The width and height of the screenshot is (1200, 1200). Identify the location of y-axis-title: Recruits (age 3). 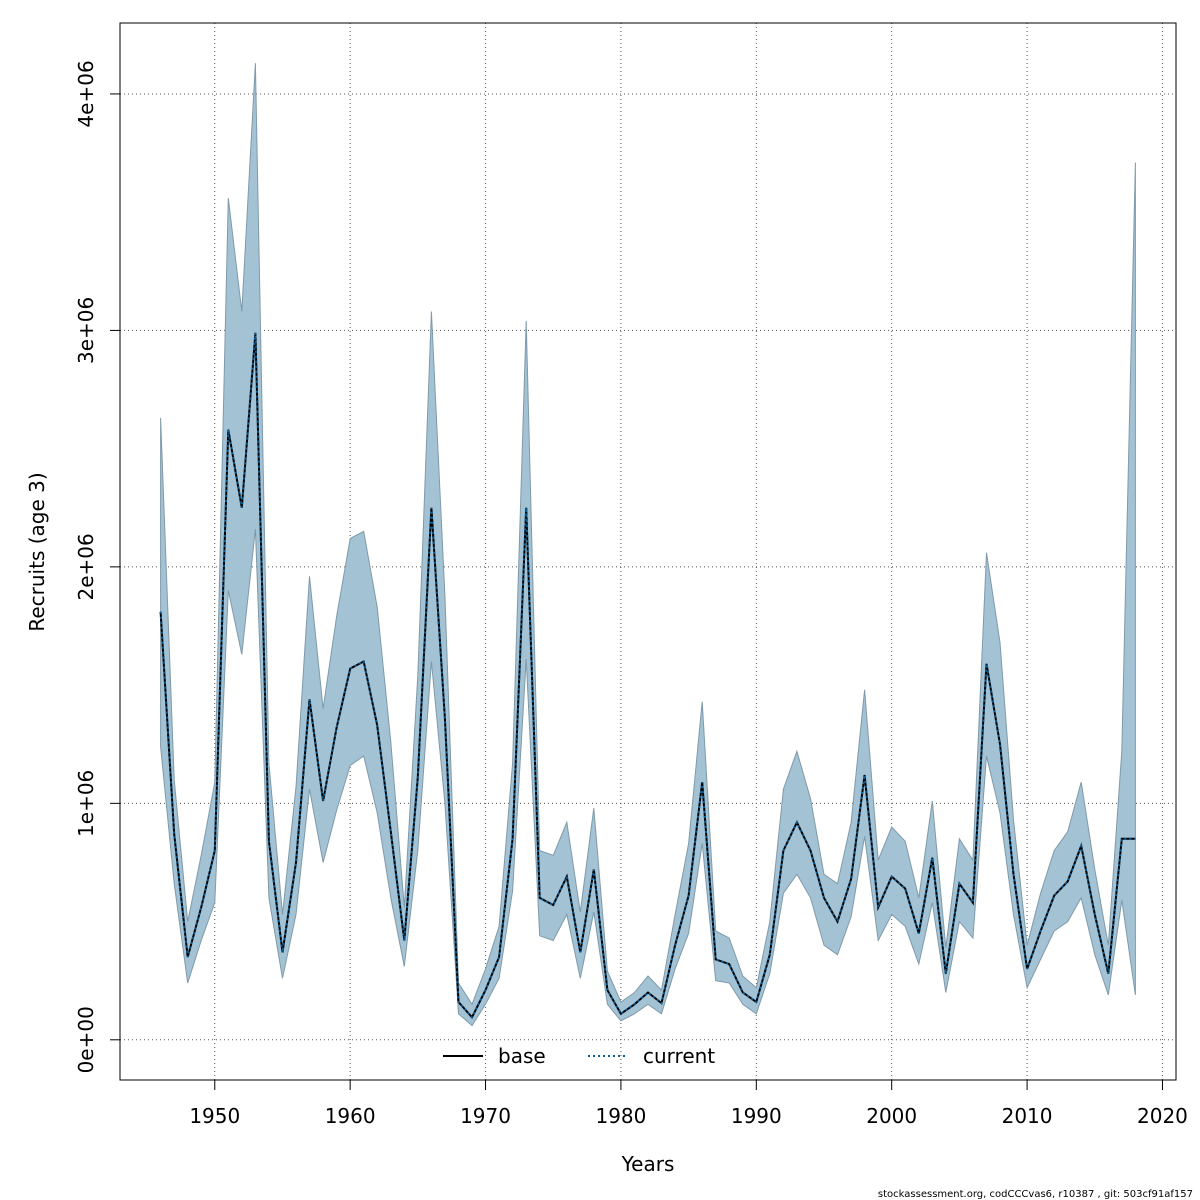
(37, 551).